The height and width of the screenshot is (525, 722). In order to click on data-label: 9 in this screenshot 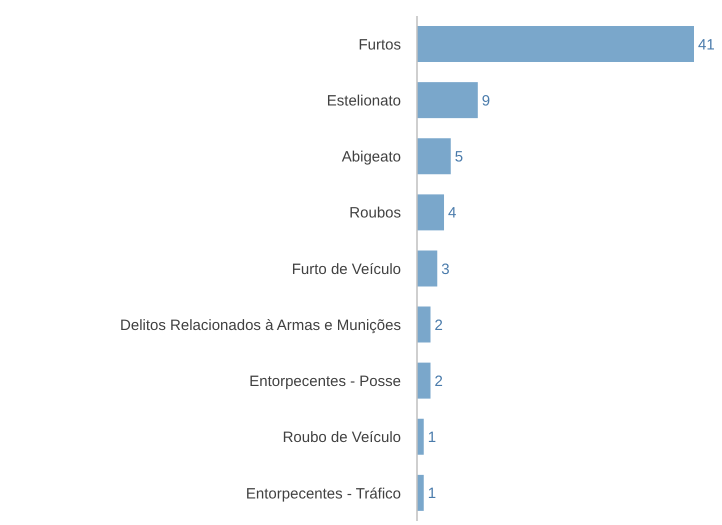, I will do `click(486, 101)`.